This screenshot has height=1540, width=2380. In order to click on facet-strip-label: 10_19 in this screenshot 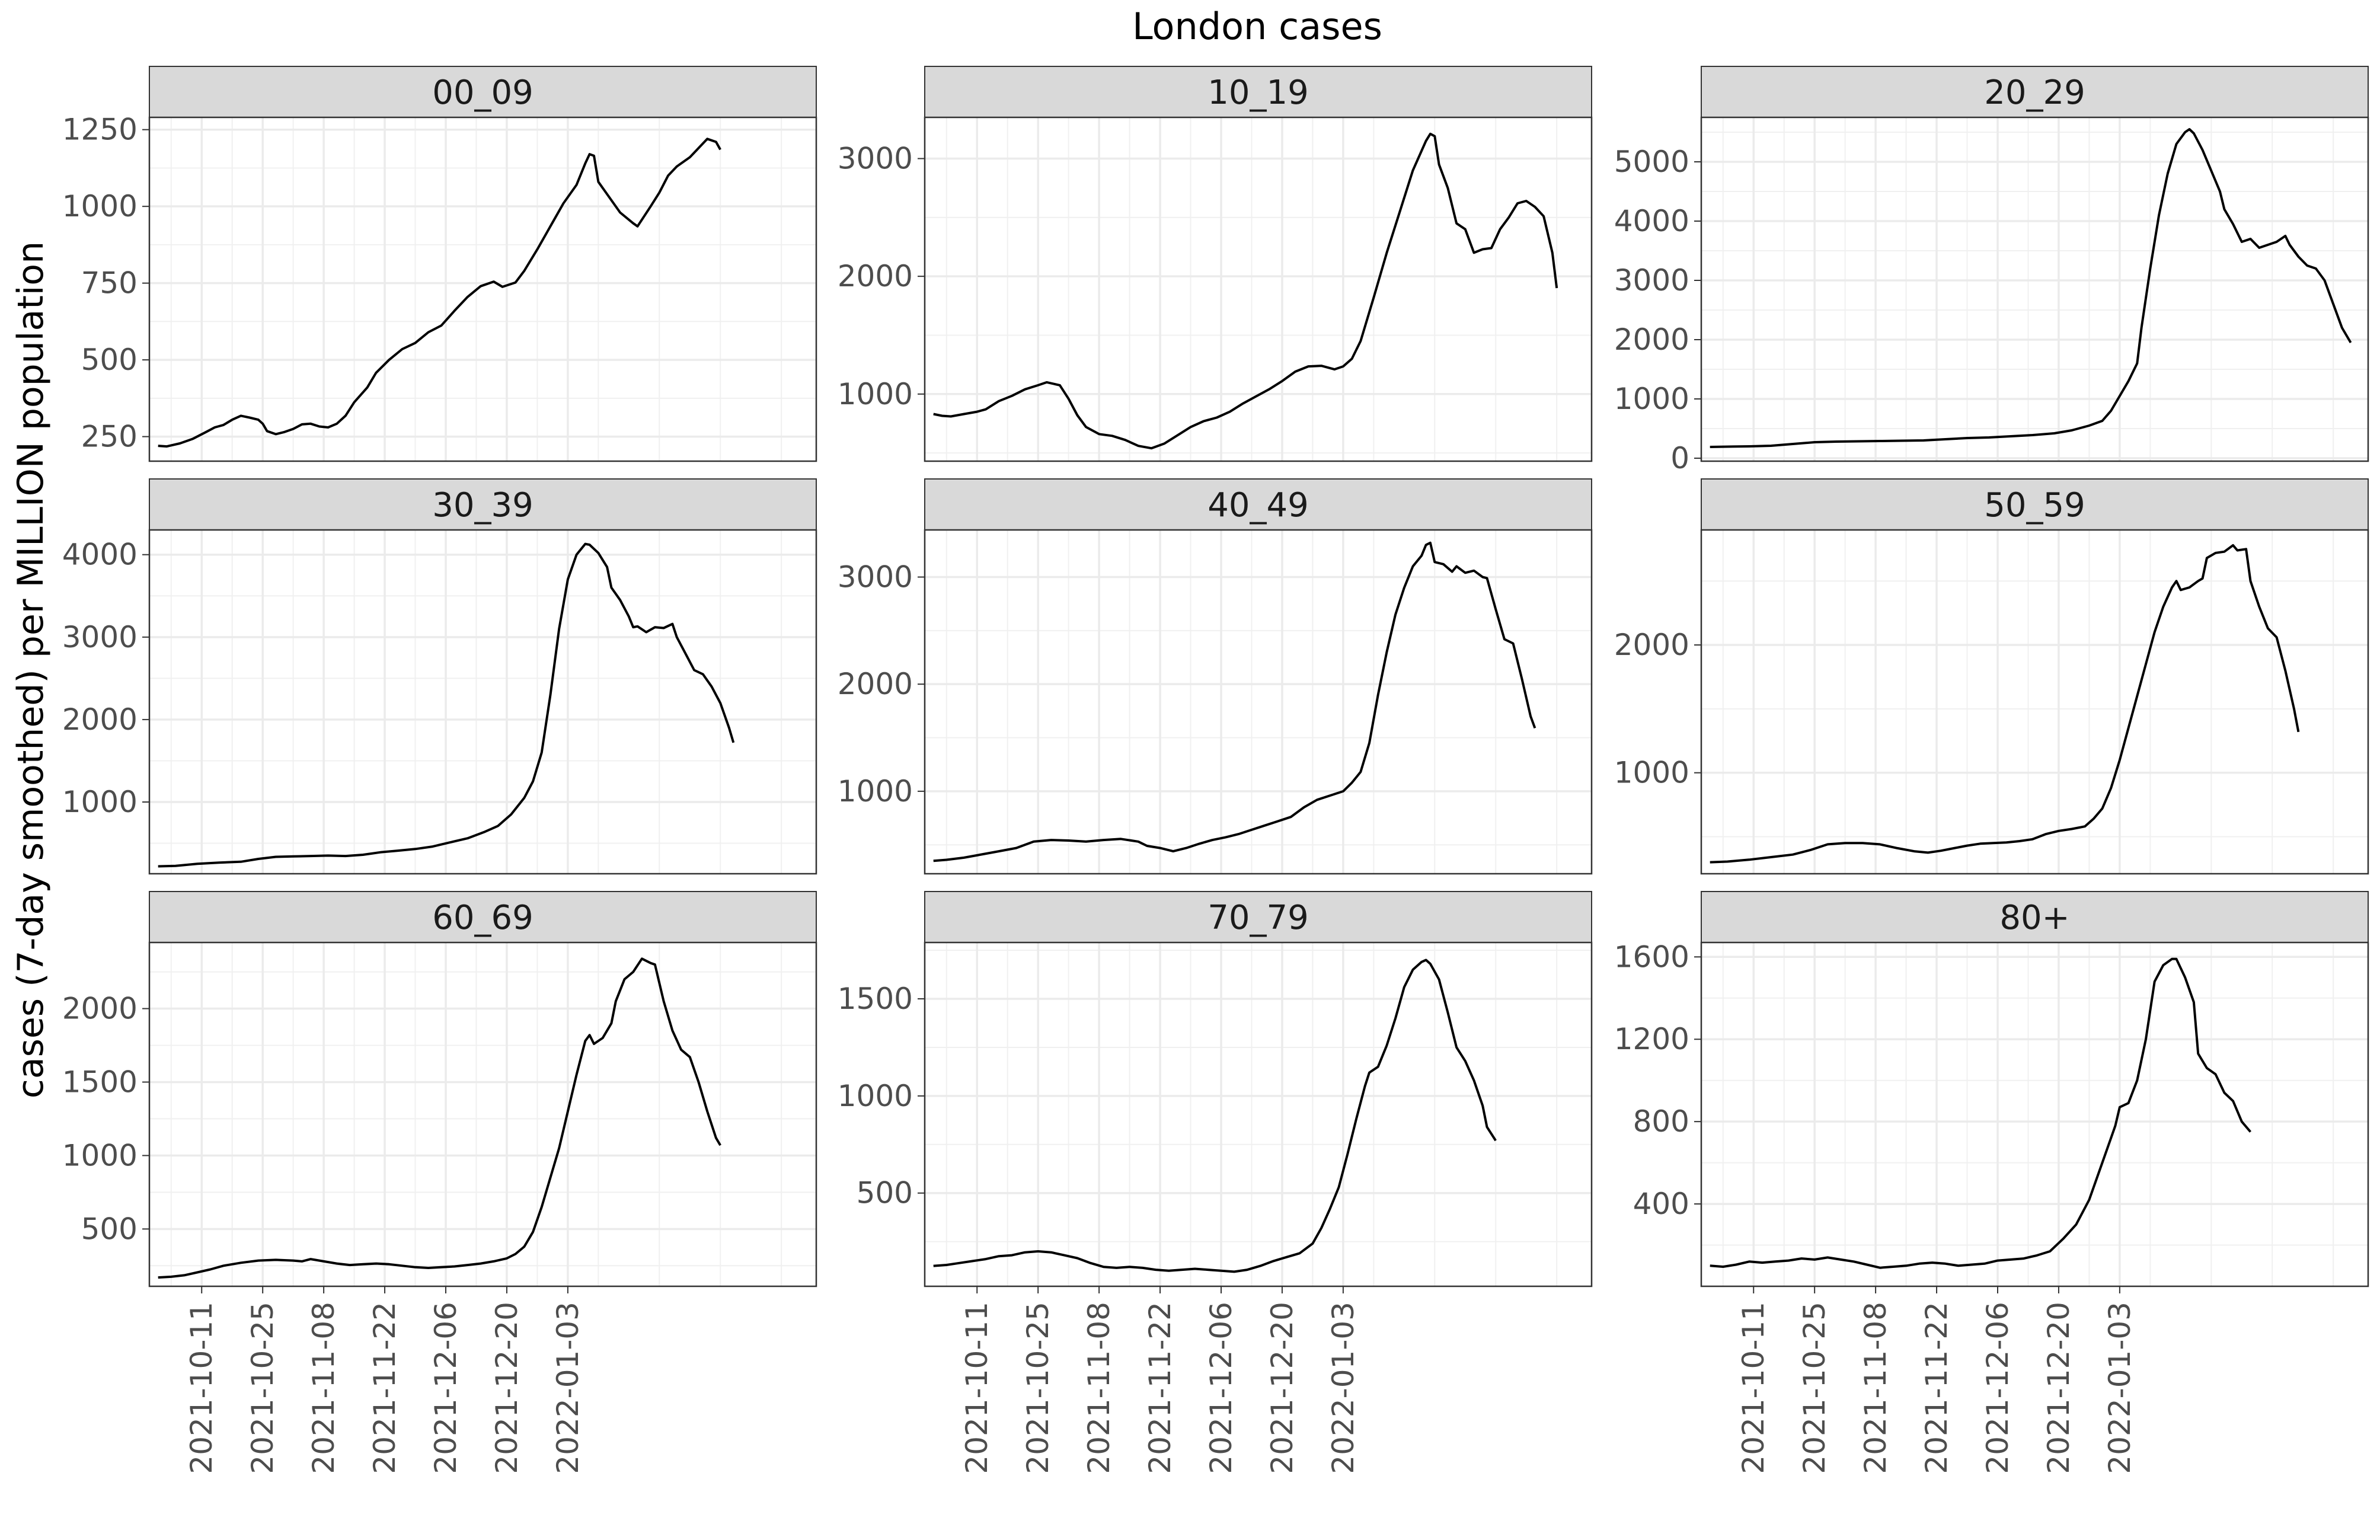, I will do `click(1258, 93)`.